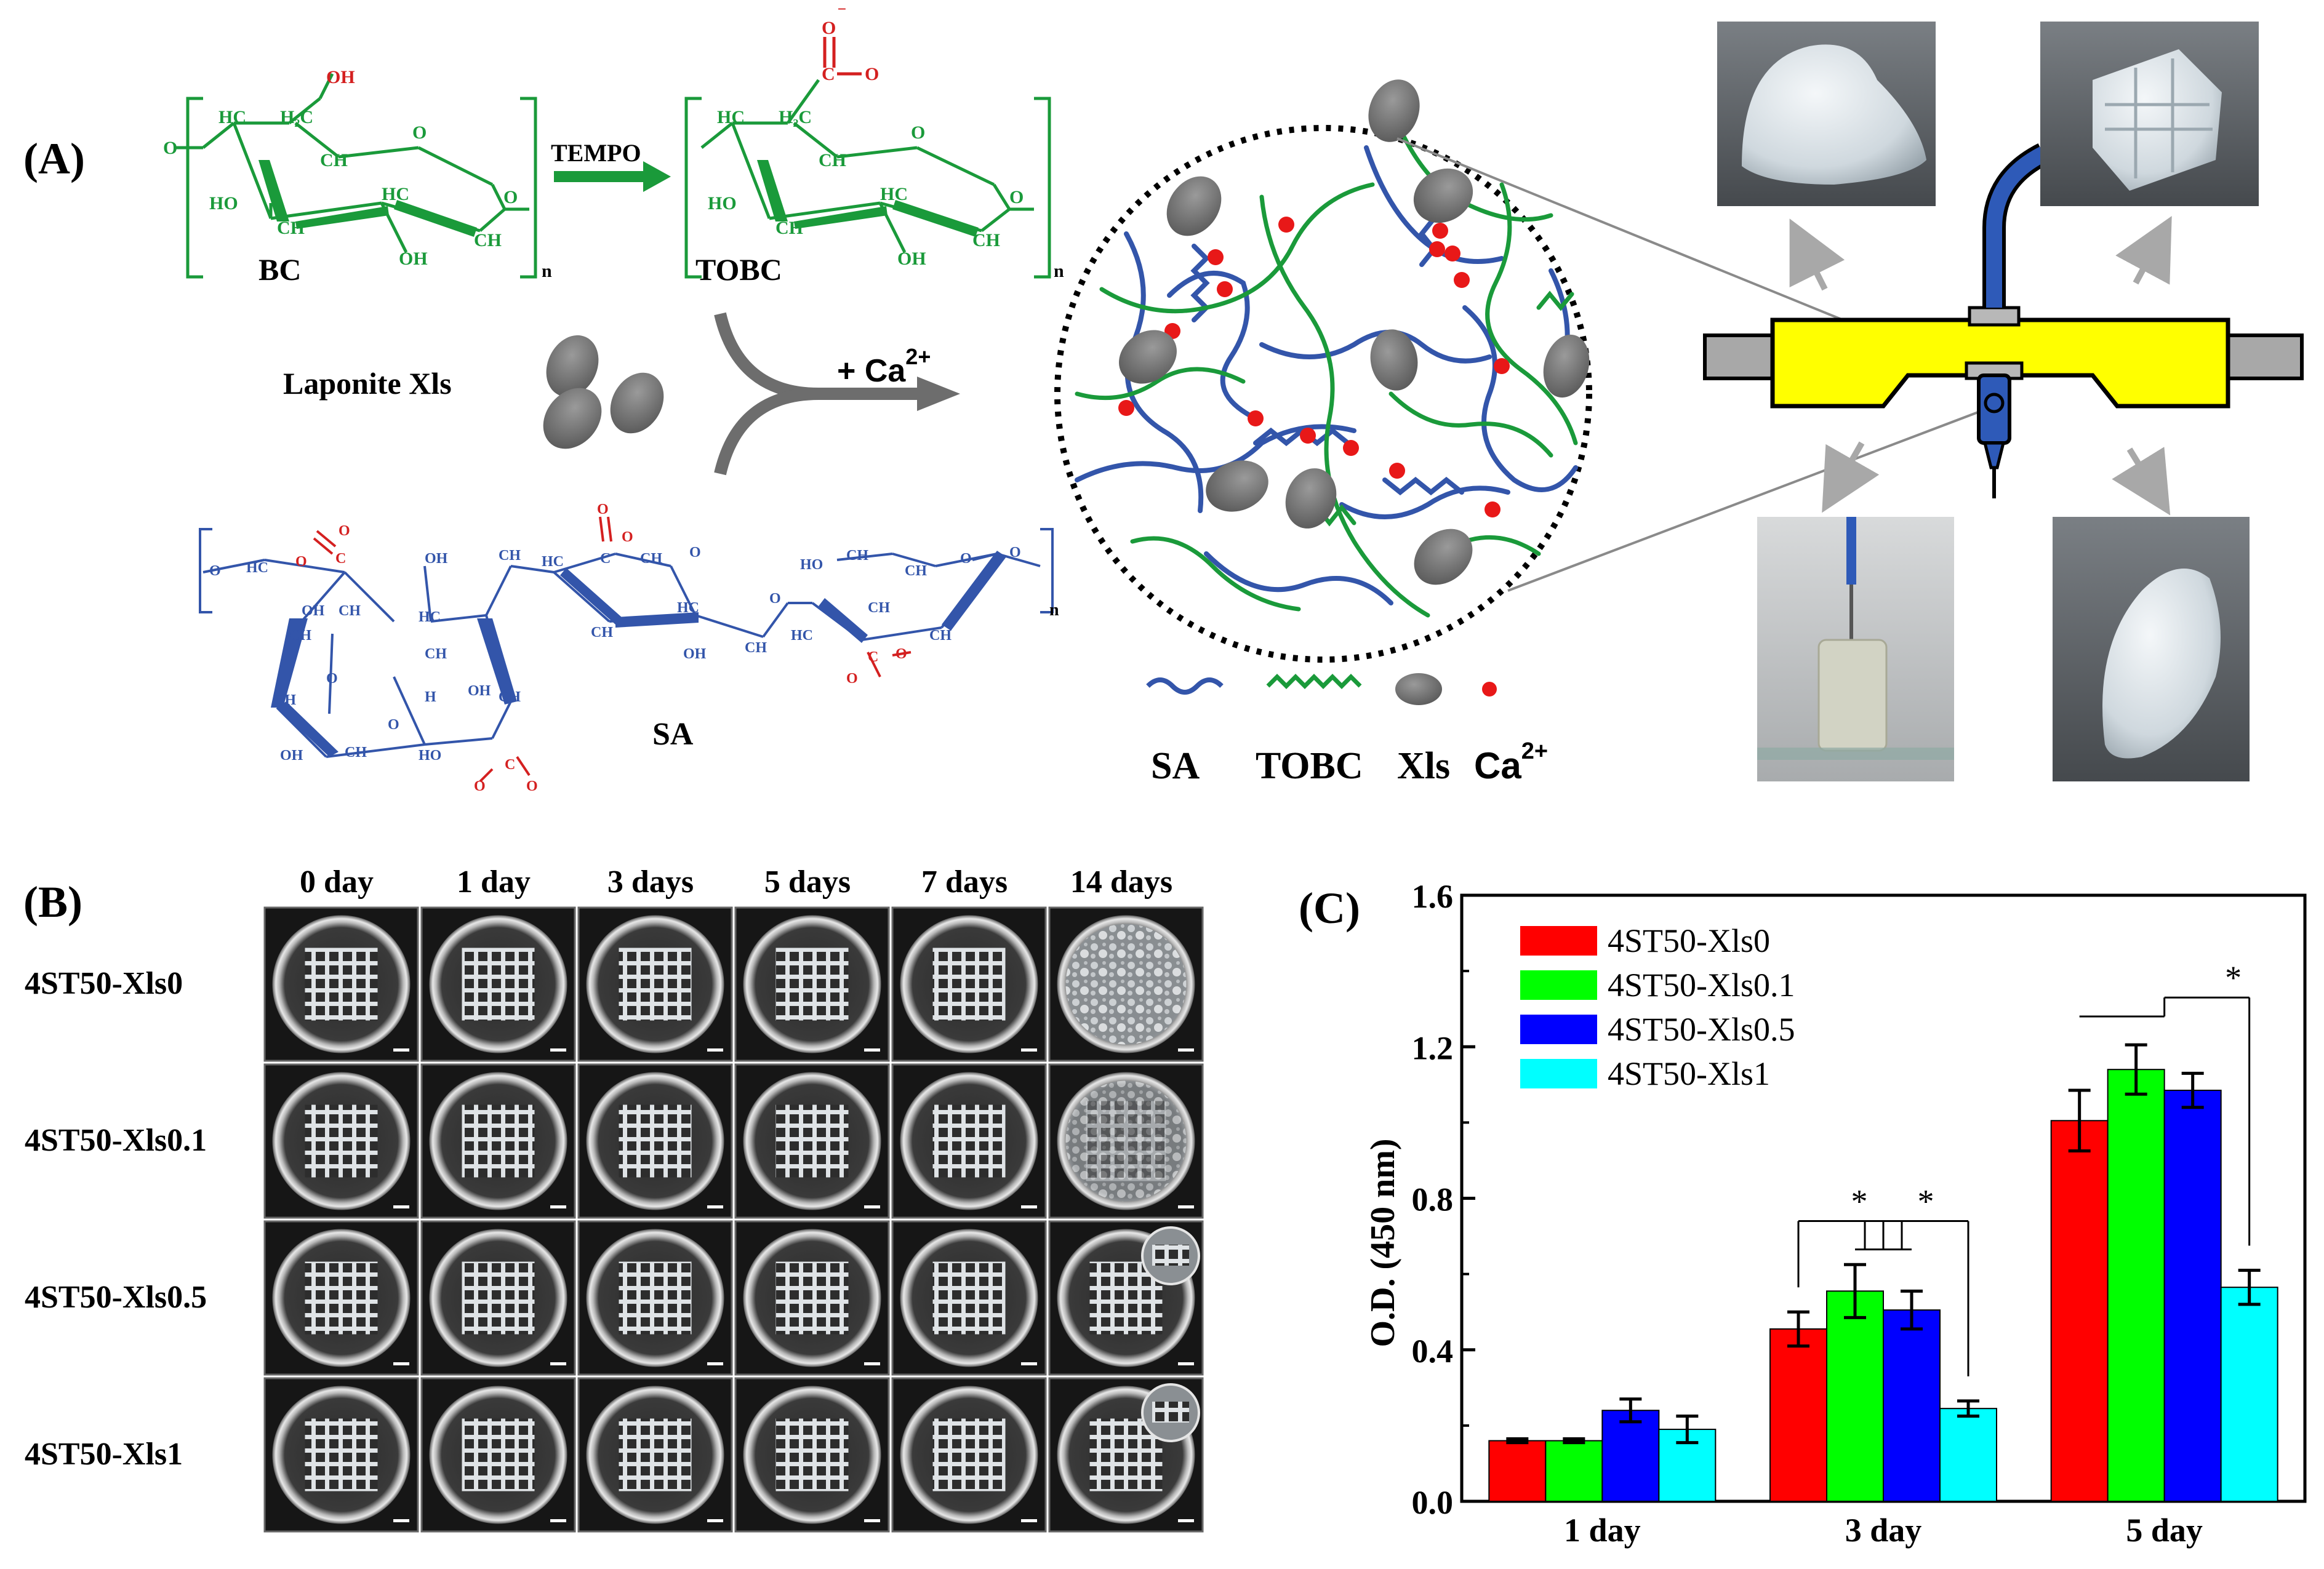 This screenshot has height=1569, width=2324. What do you see at coordinates (1689, 940) in the screenshot?
I see `legend-label: 4ST50-Xls0` at bounding box center [1689, 940].